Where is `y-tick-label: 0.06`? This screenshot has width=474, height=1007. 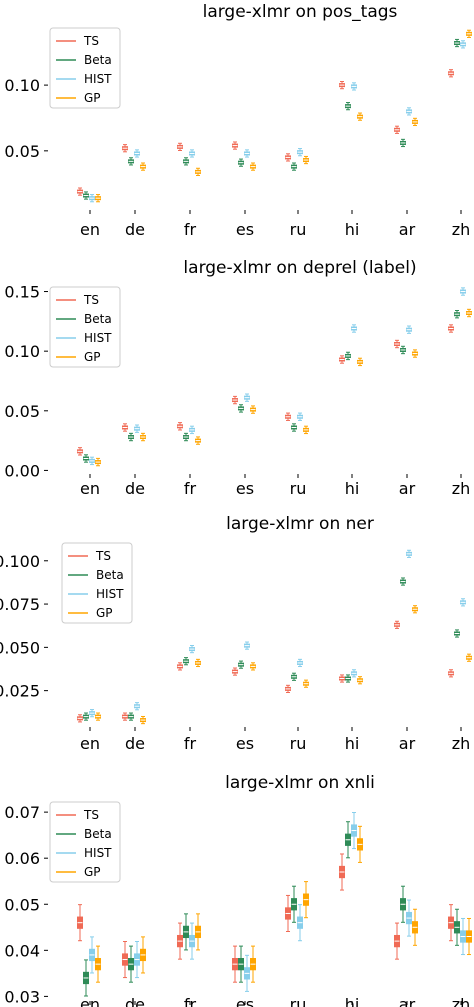 y-tick-label: 0.06 is located at coordinates (22, 858).